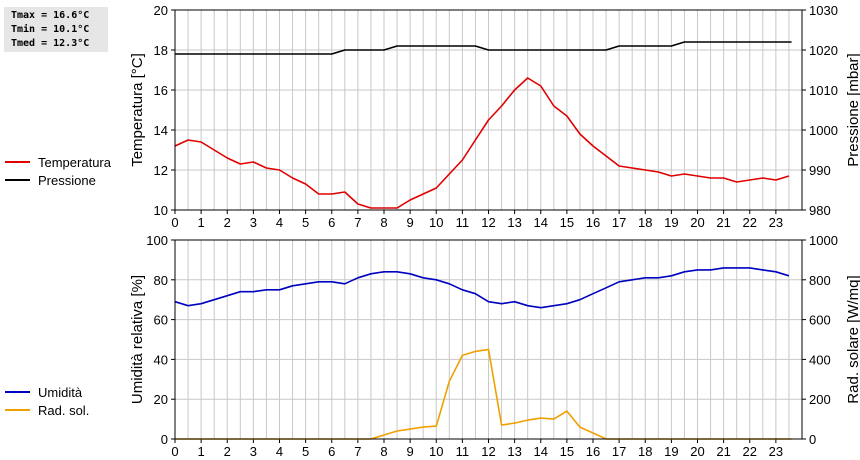 The height and width of the screenshot is (460, 860). What do you see at coordinates (483, 394) in the screenshot?
I see `panel2-series-right-line` at bounding box center [483, 394].